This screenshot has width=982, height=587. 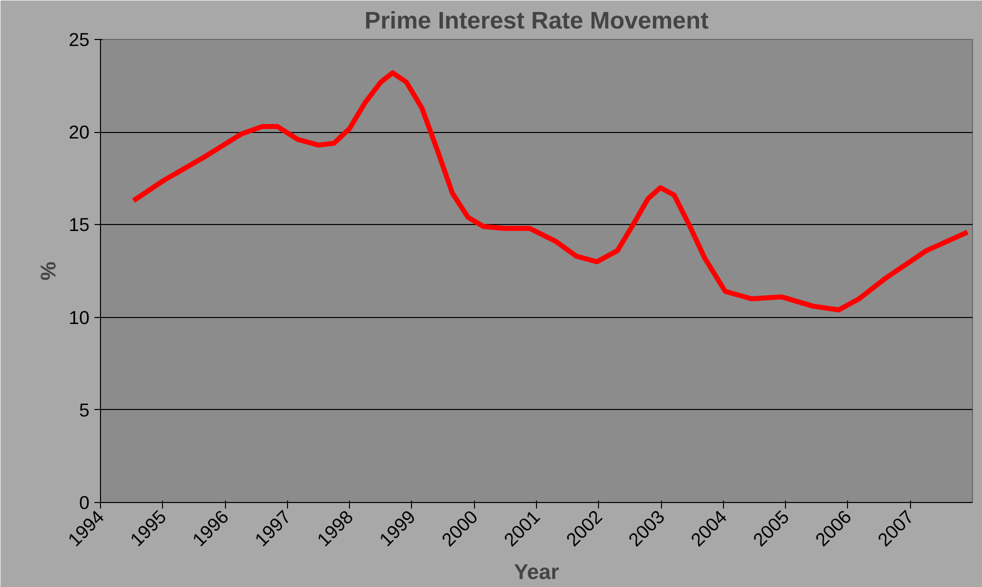 What do you see at coordinates (536, 21) in the screenshot?
I see `chart-title: Prime Interest Rate Movement` at bounding box center [536, 21].